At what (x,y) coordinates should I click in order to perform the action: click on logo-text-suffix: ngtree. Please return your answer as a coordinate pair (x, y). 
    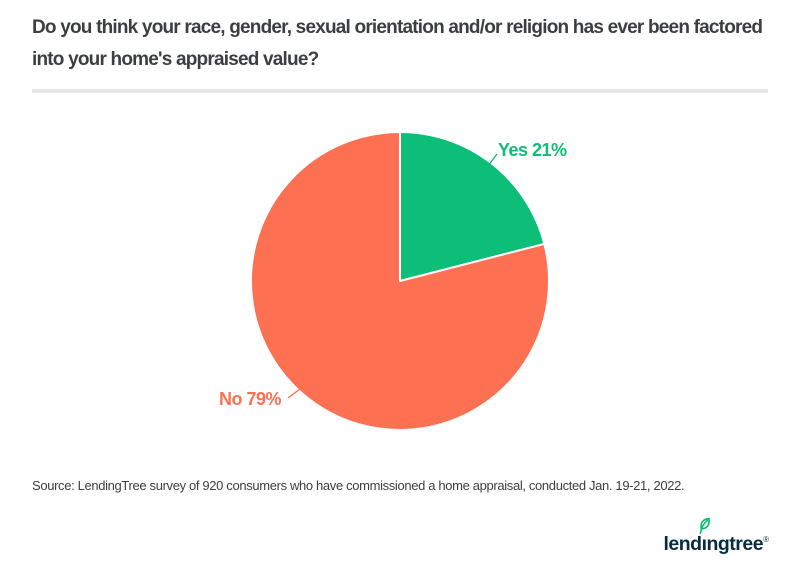
    Looking at the image, I should click on (735, 544).